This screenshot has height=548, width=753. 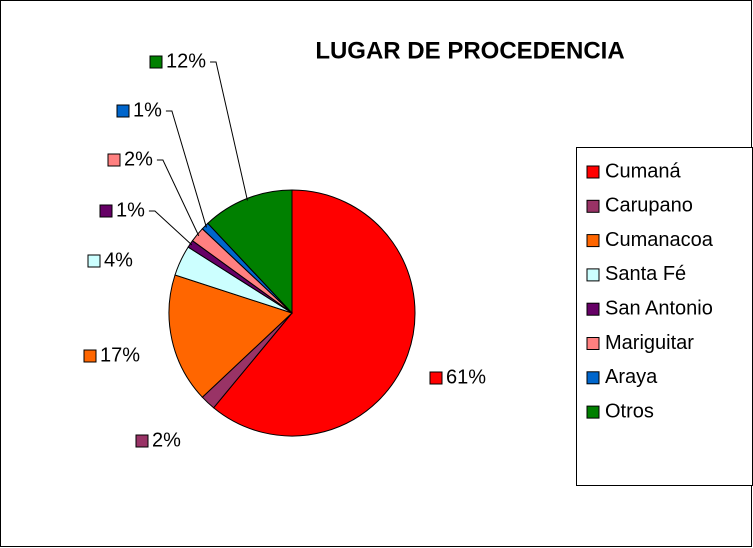 I want to click on legend-label: Cumanacoa, so click(x=659, y=240).